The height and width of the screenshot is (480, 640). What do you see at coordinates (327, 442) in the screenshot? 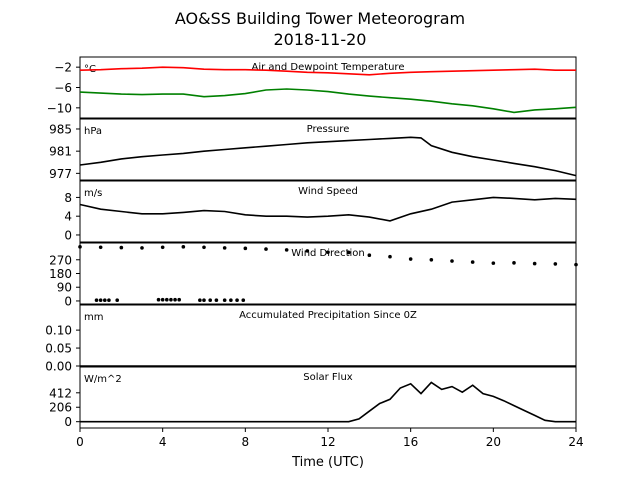
I see `x-tick-label: 12` at bounding box center [327, 442].